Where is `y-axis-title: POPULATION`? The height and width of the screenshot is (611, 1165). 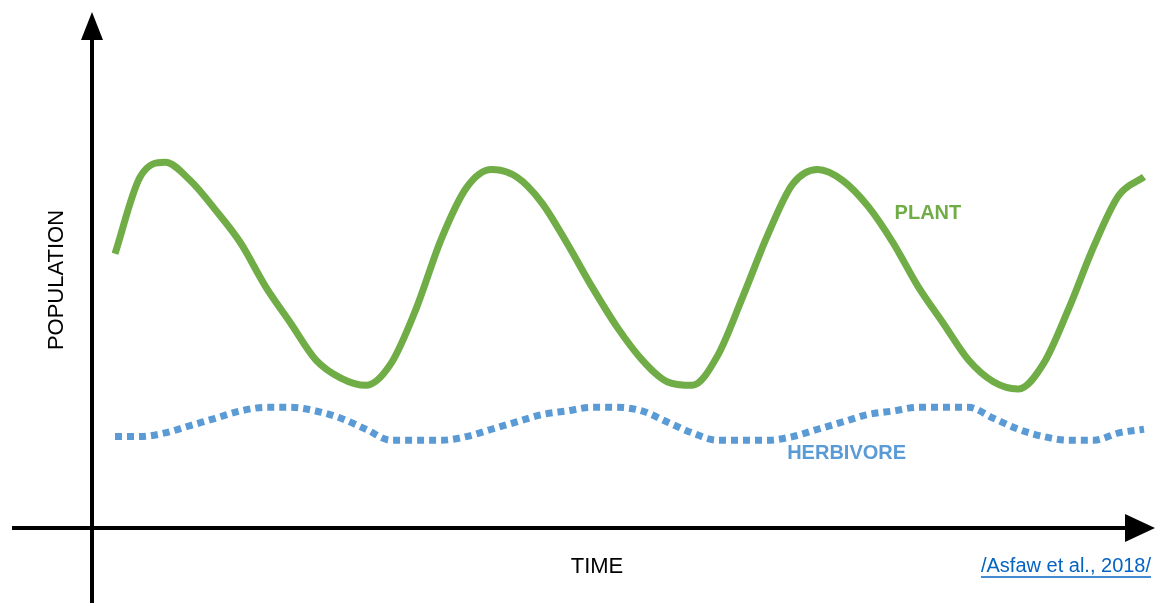
y-axis-title: POPULATION is located at coordinates (56, 280).